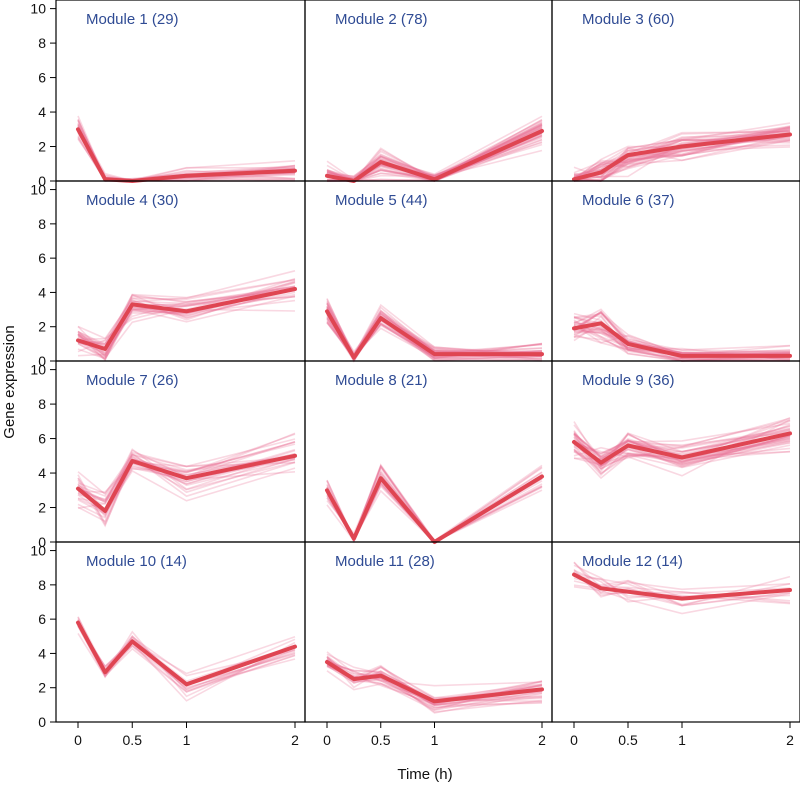  I want to click on x-tick-label: 2, so click(790, 740).